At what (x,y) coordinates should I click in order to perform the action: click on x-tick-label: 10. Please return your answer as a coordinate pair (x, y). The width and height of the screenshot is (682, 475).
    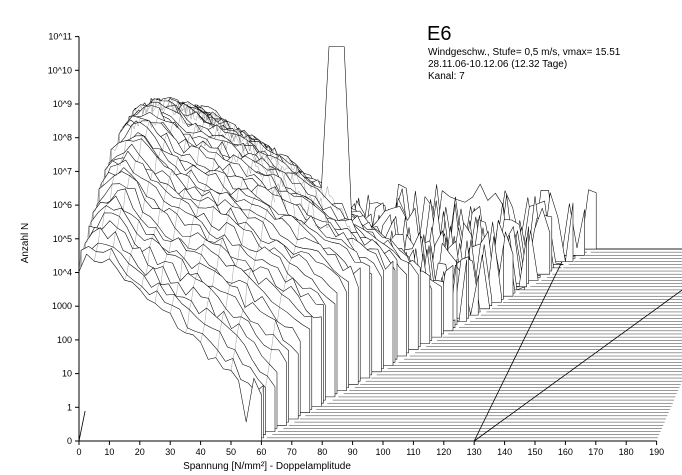
    Looking at the image, I should click on (109, 452).